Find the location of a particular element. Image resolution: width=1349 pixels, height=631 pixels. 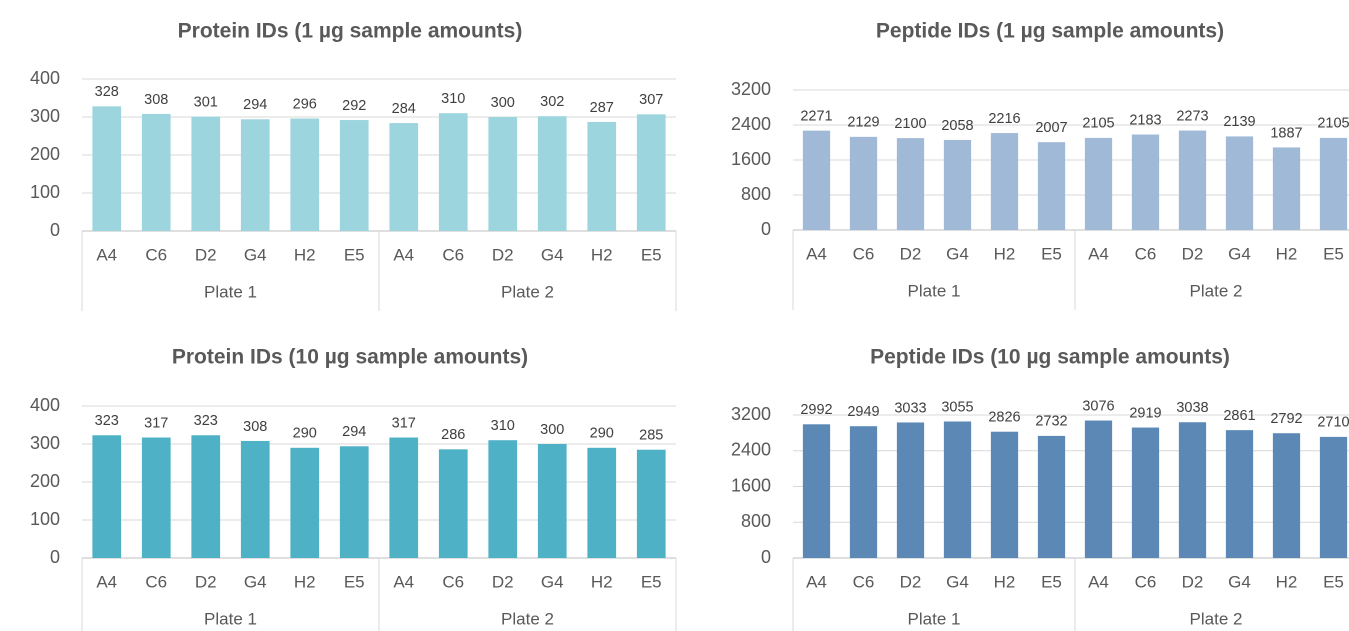

value-label: 2919 is located at coordinates (1145, 413).